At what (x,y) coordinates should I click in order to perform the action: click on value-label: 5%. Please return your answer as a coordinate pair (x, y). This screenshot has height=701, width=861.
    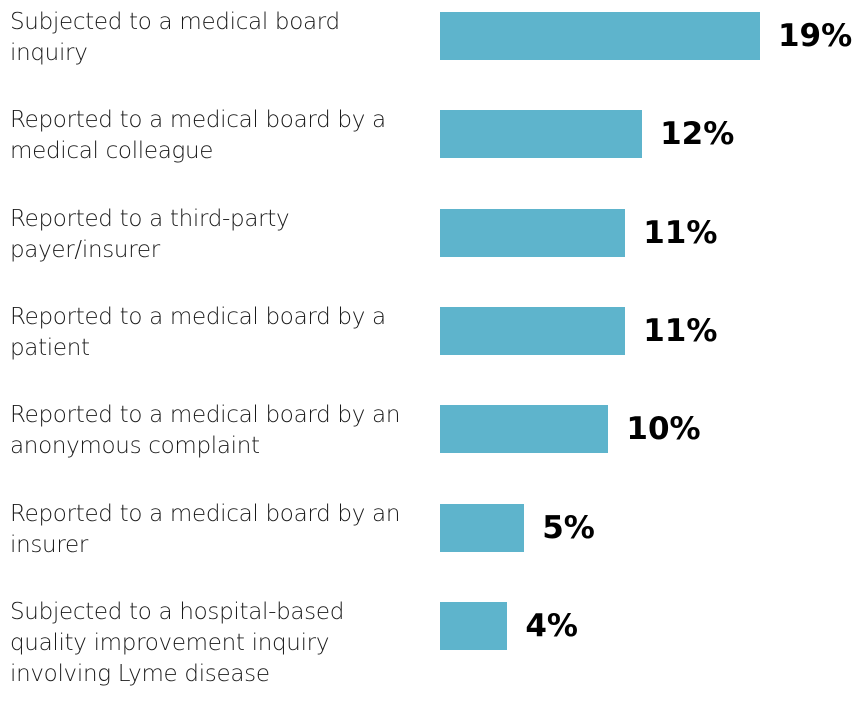
    Looking at the image, I should click on (568, 527).